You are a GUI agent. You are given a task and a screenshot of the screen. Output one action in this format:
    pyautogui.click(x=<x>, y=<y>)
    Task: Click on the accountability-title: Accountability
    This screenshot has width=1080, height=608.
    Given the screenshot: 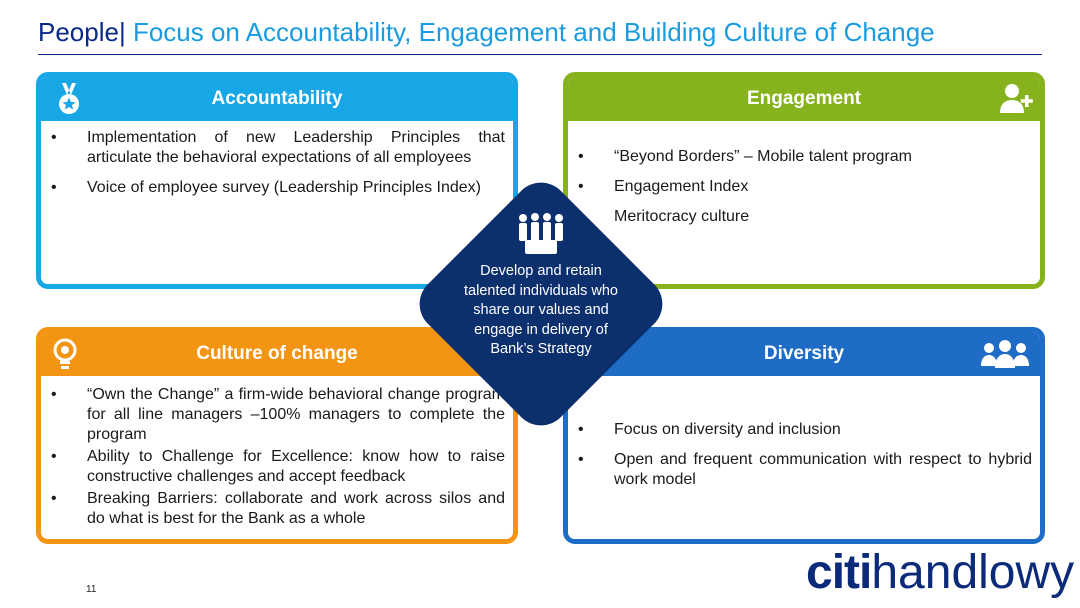 What is the action you would take?
    pyautogui.click(x=277, y=98)
    